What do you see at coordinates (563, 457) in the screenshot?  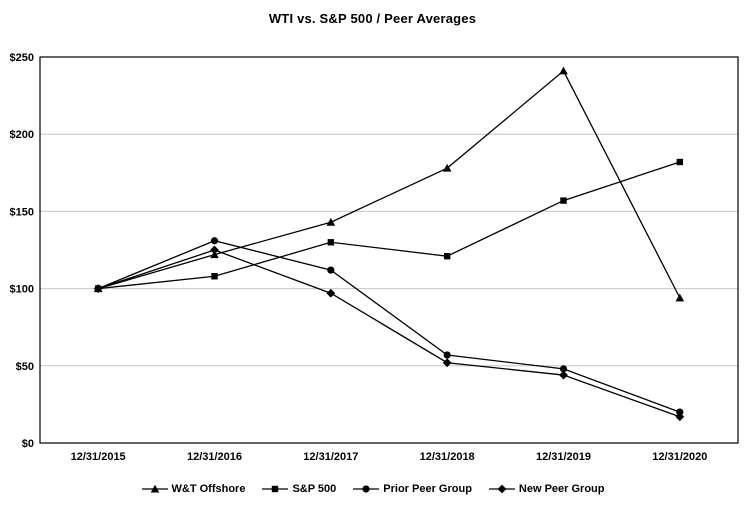 I see `svg-text: 12/31/2019` at bounding box center [563, 457].